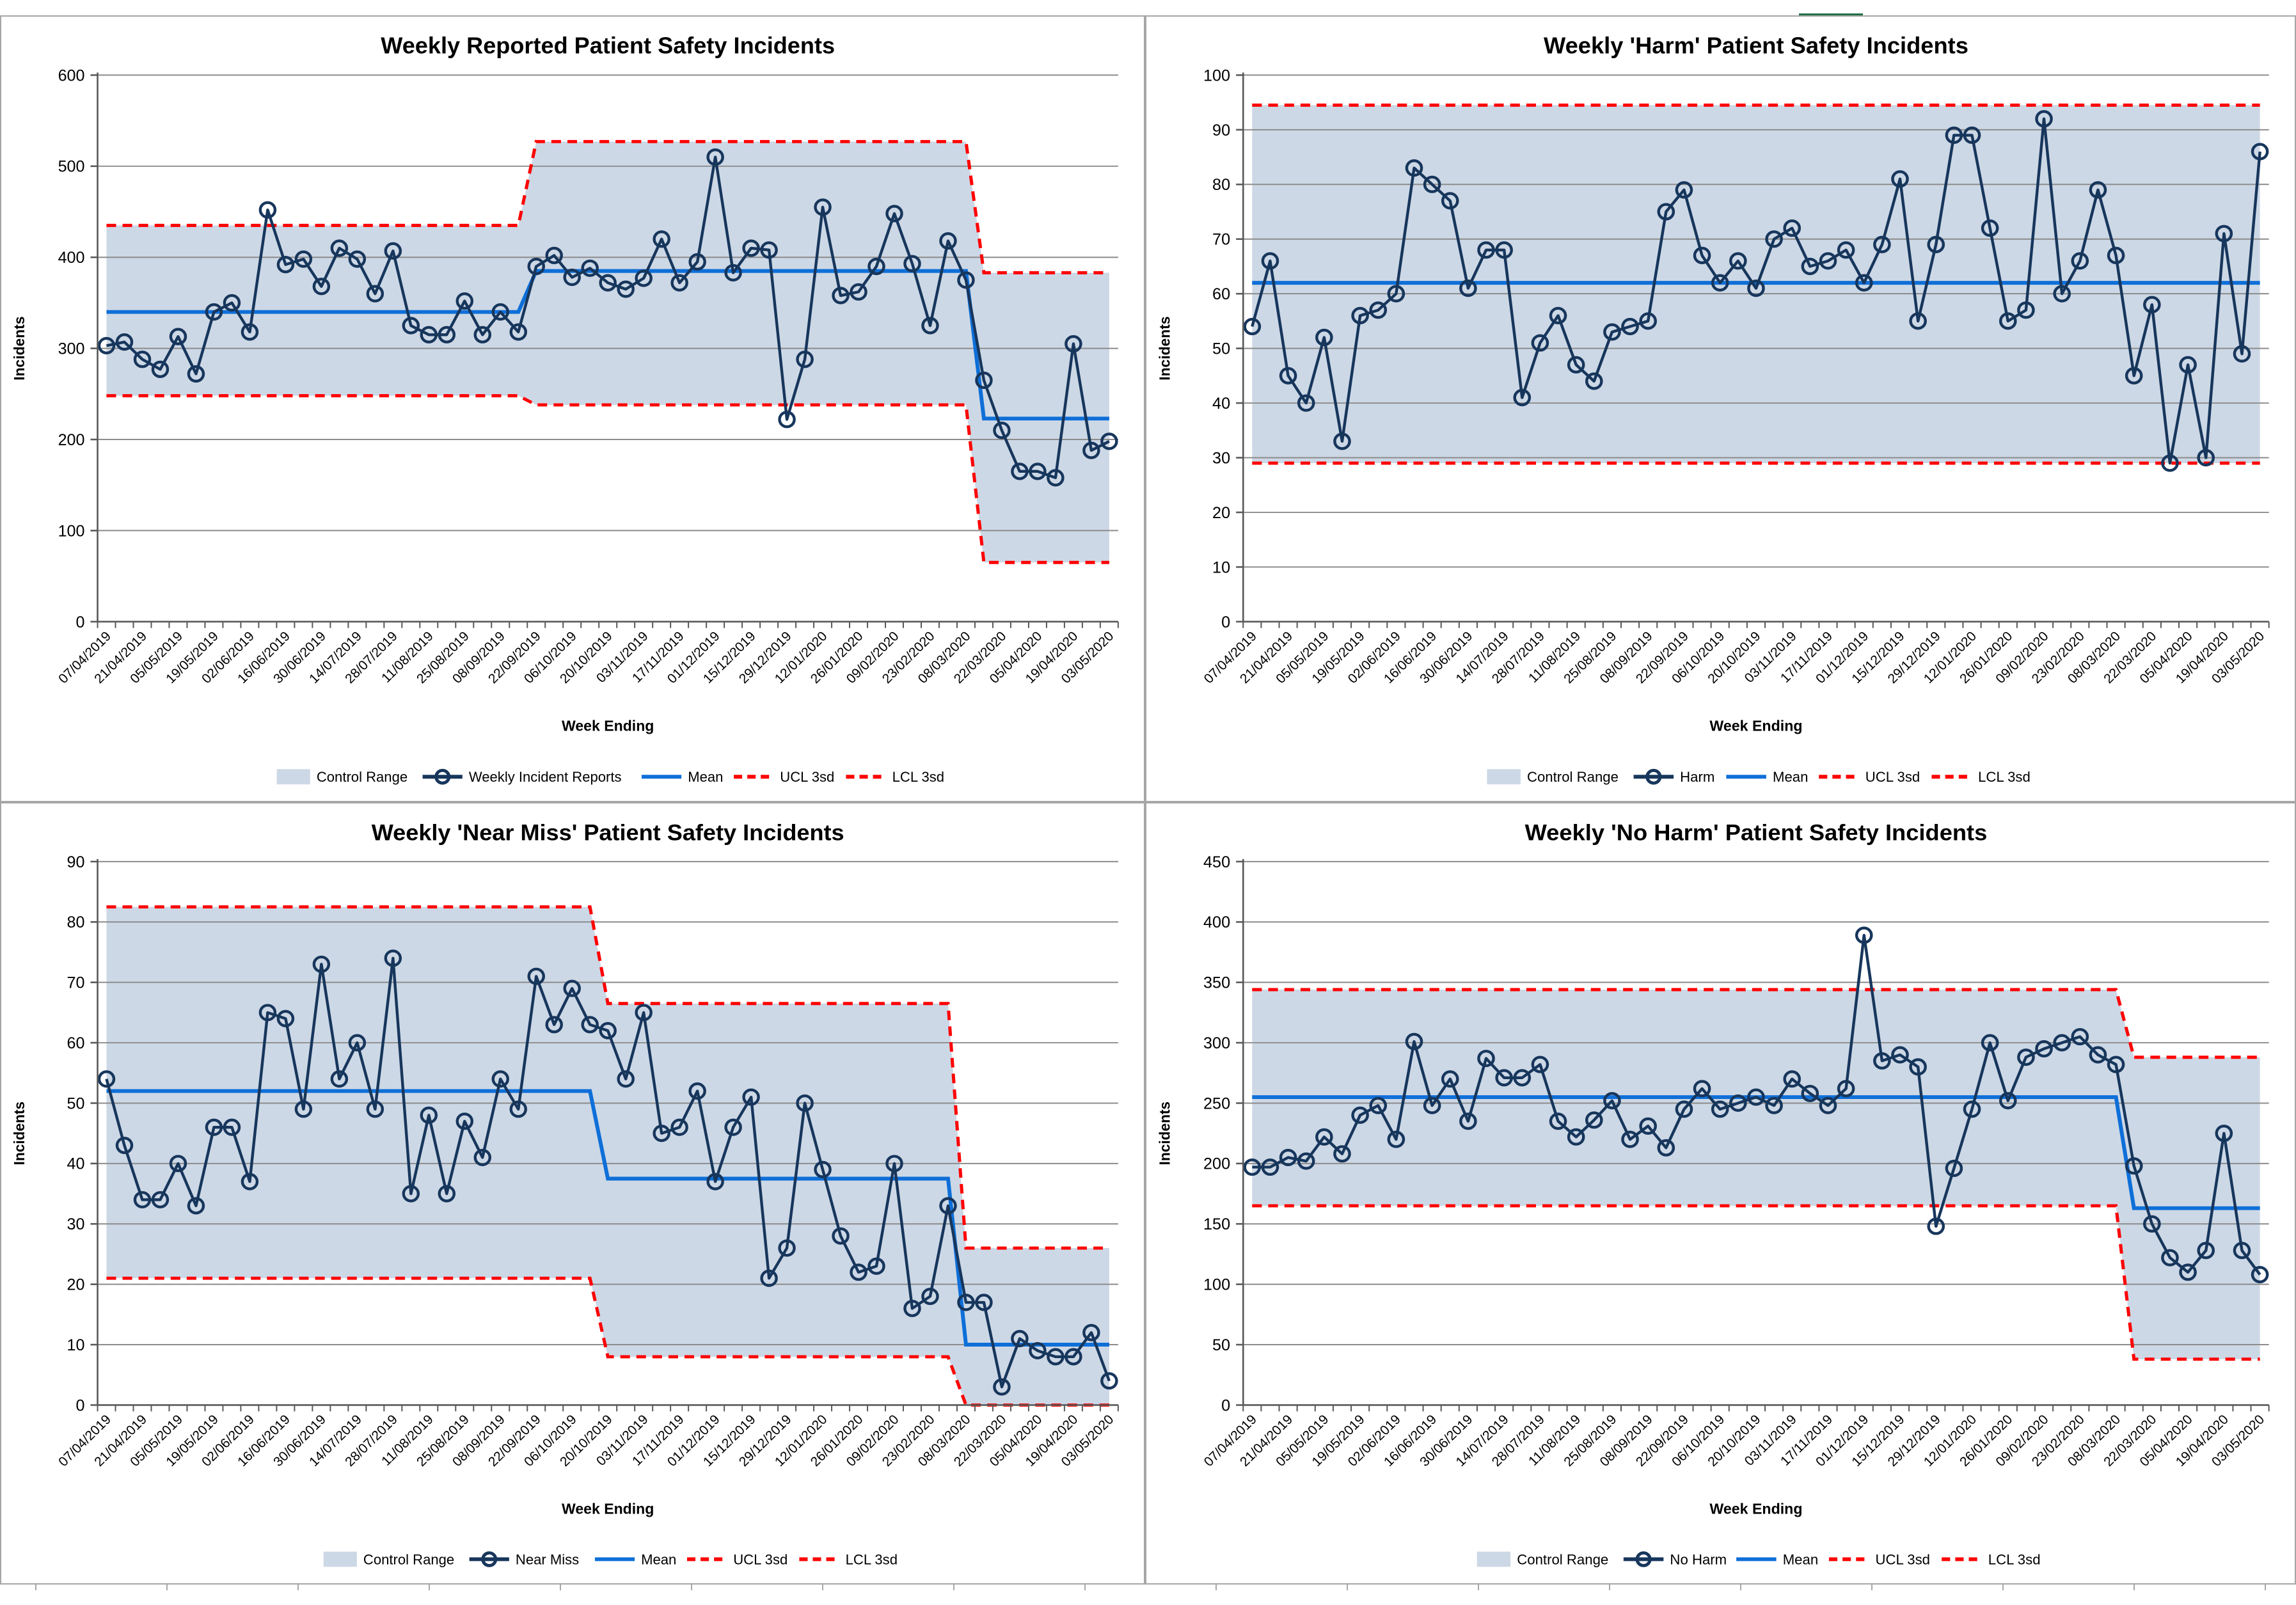  What do you see at coordinates (1217, 922) in the screenshot?
I see `svg-text: 400` at bounding box center [1217, 922].